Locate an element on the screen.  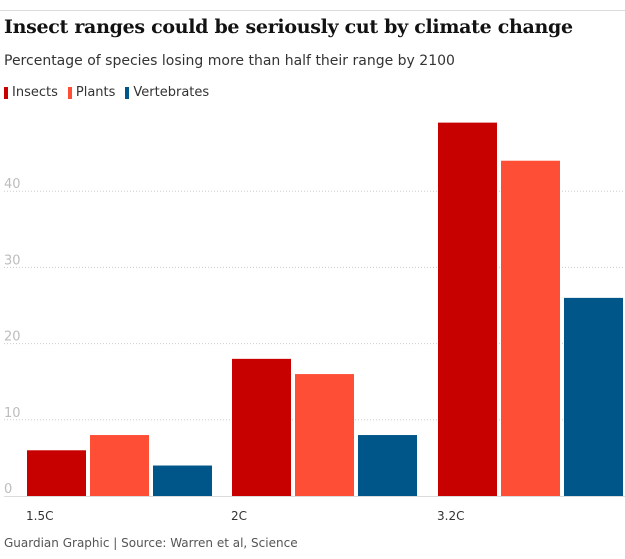
legend: Insects Plants Vertebrates is located at coordinates (106, 92).